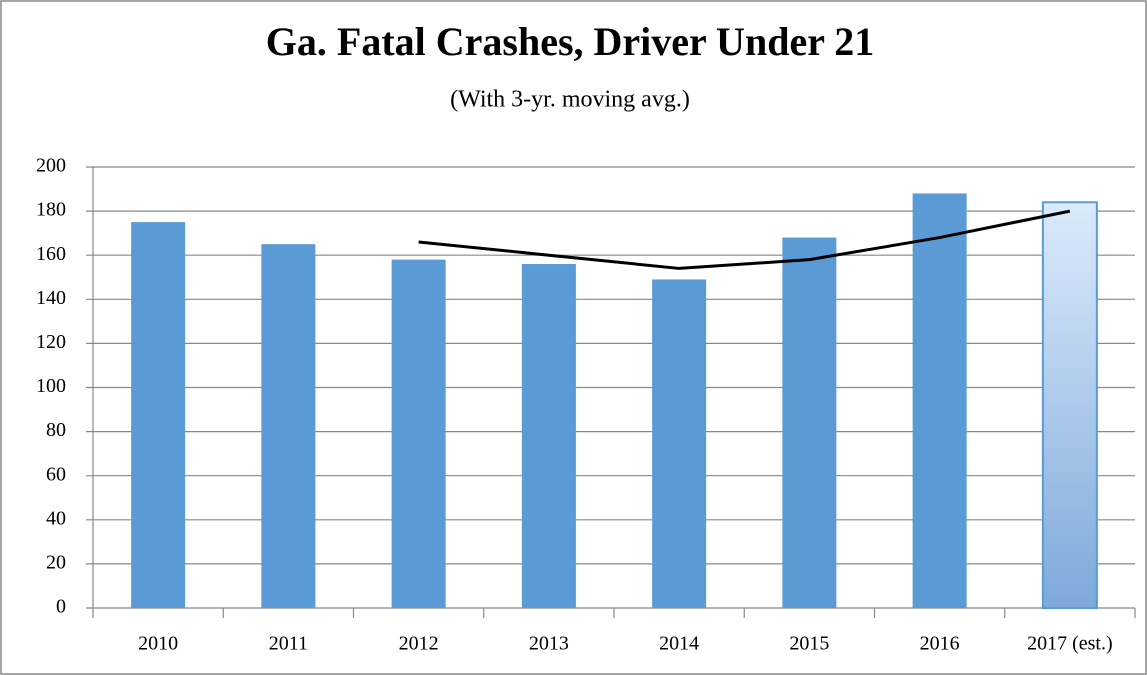 This screenshot has width=1147, height=675. I want to click on y-tick-label: 200, so click(51, 166).